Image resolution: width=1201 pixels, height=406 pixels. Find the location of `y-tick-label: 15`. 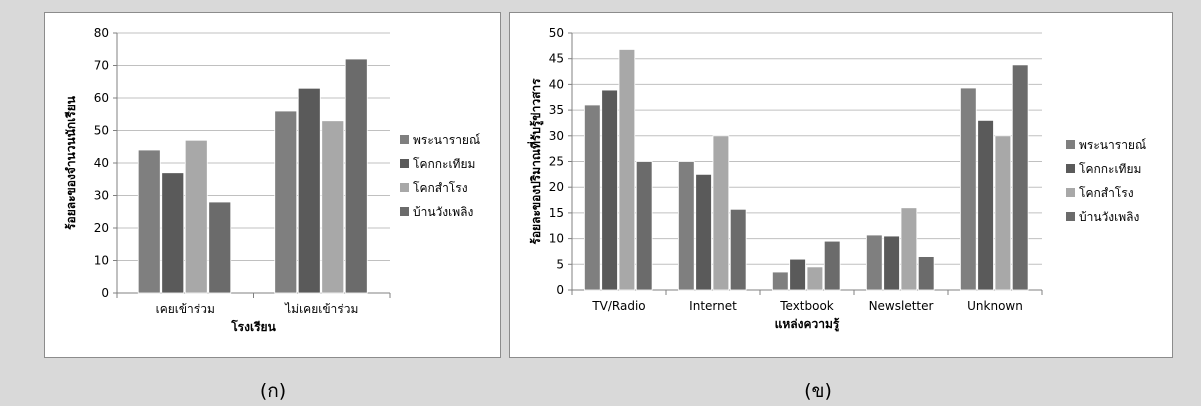

y-tick-label: 15 is located at coordinates (556, 213).